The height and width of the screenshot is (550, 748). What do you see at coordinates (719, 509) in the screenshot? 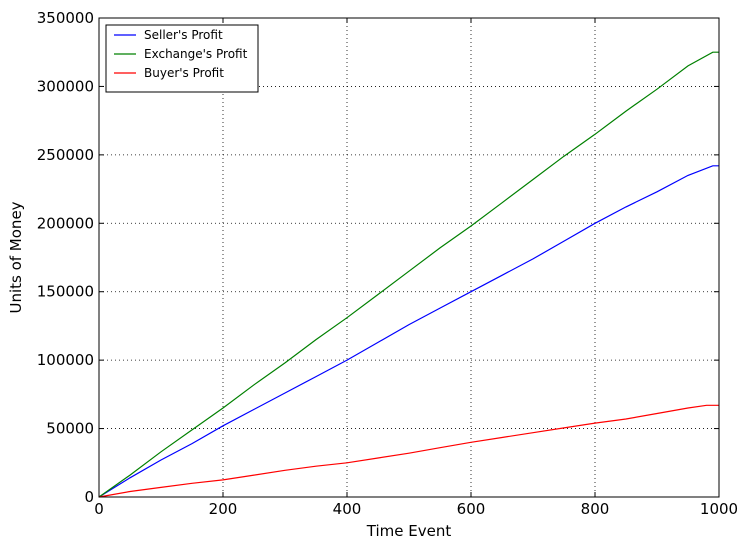
I see `x-tick-label: 1000` at bounding box center [719, 509].